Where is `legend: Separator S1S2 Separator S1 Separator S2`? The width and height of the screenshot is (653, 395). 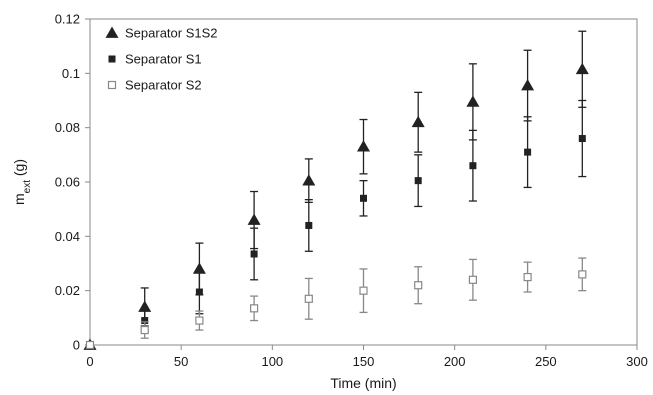 legend: Separator S1S2 Separator S1 Separator S2 is located at coordinates (161, 59).